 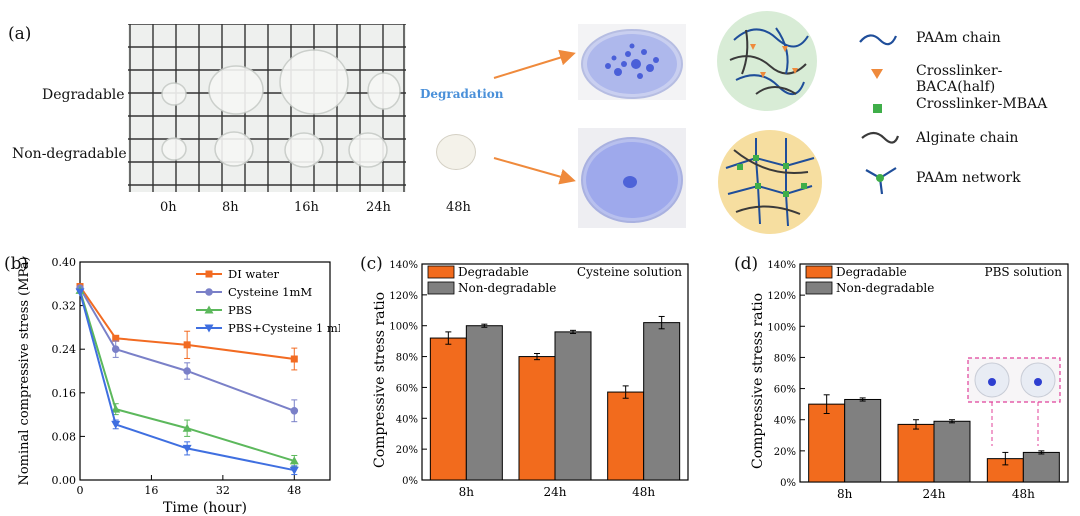 I want to click on arrows, so click(x=534, y=117).